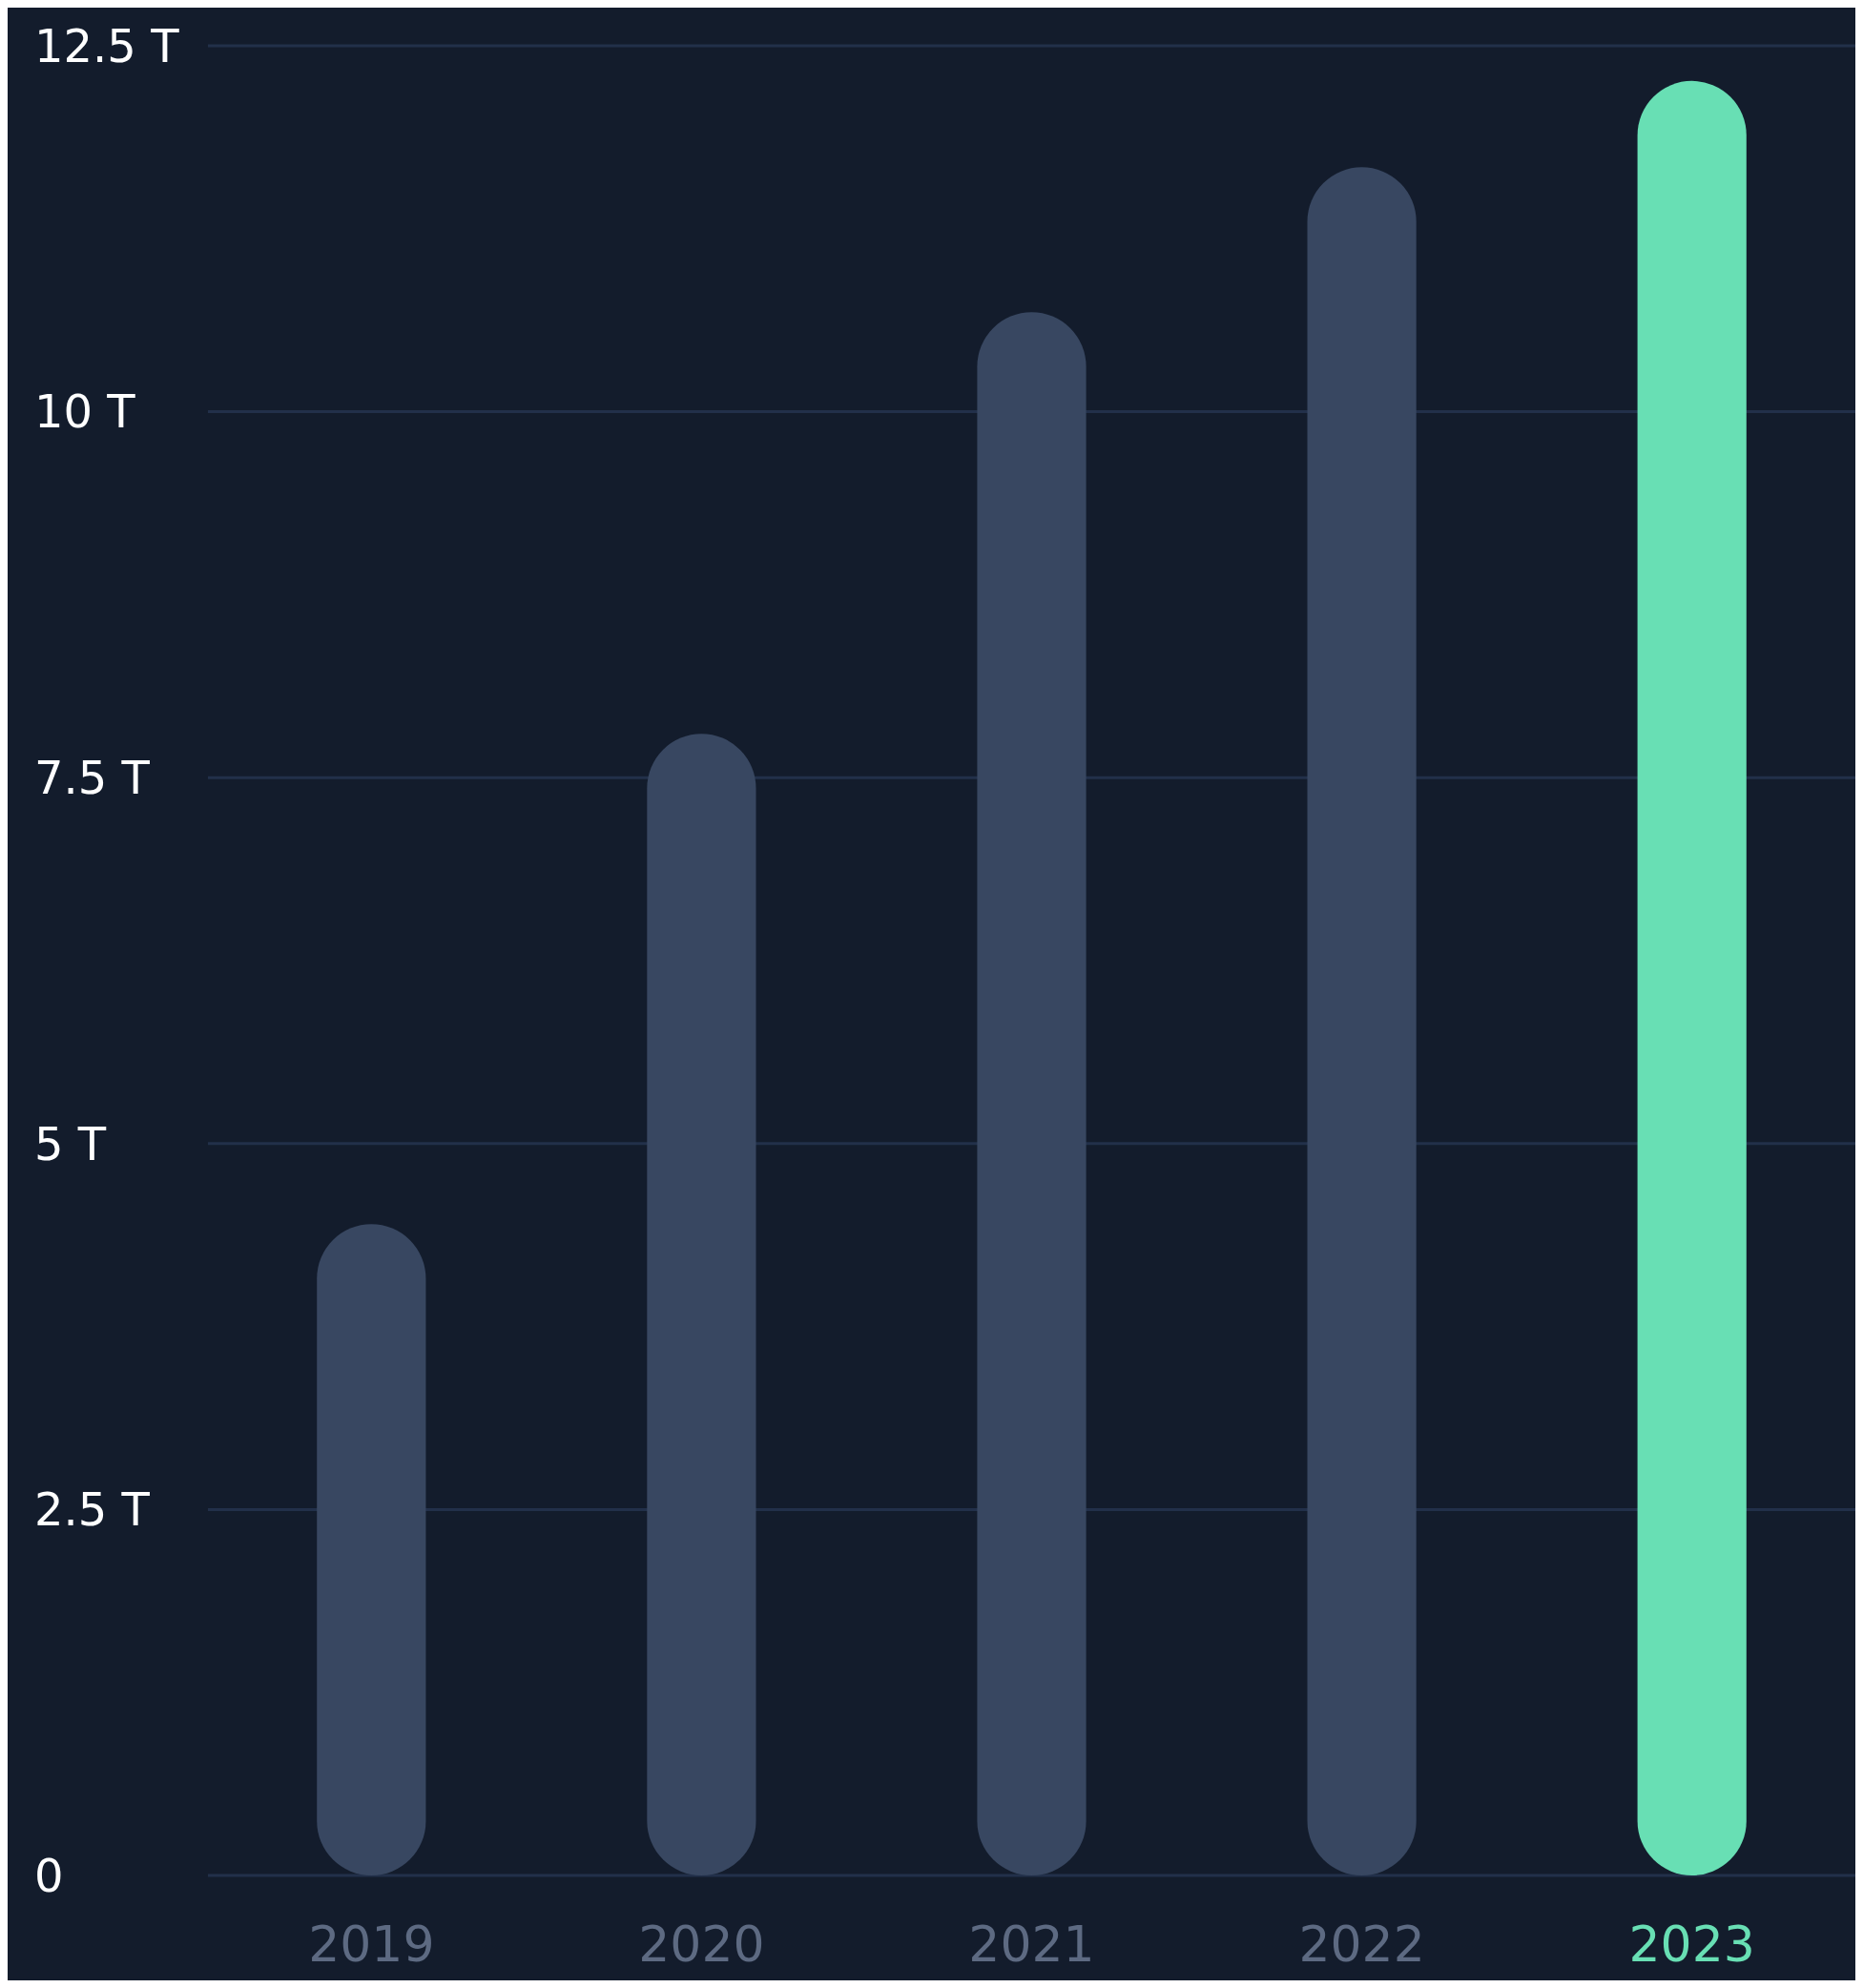 The image size is (1863, 1988). What do you see at coordinates (107, 45) in the screenshot?
I see `y-tick-label: 12.5 T` at bounding box center [107, 45].